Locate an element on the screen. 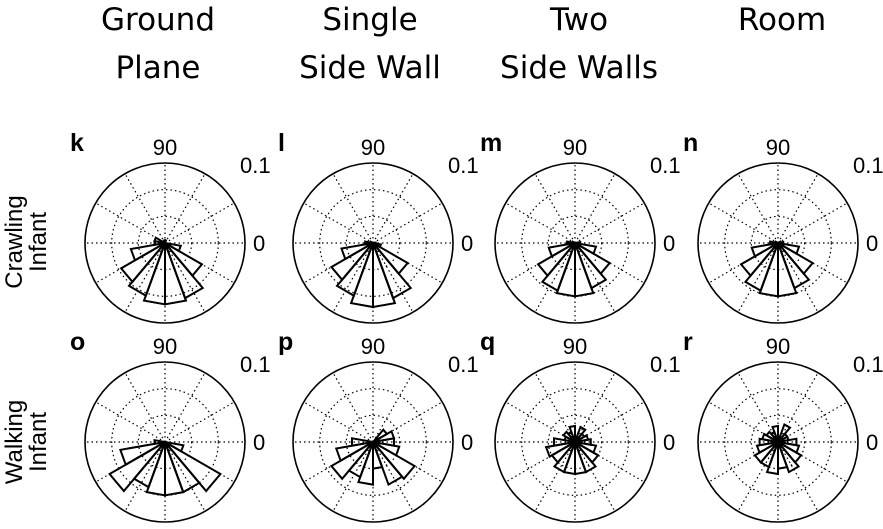 The height and width of the screenshot is (529, 883). bin-40-deg is located at coordinates (380, 435).